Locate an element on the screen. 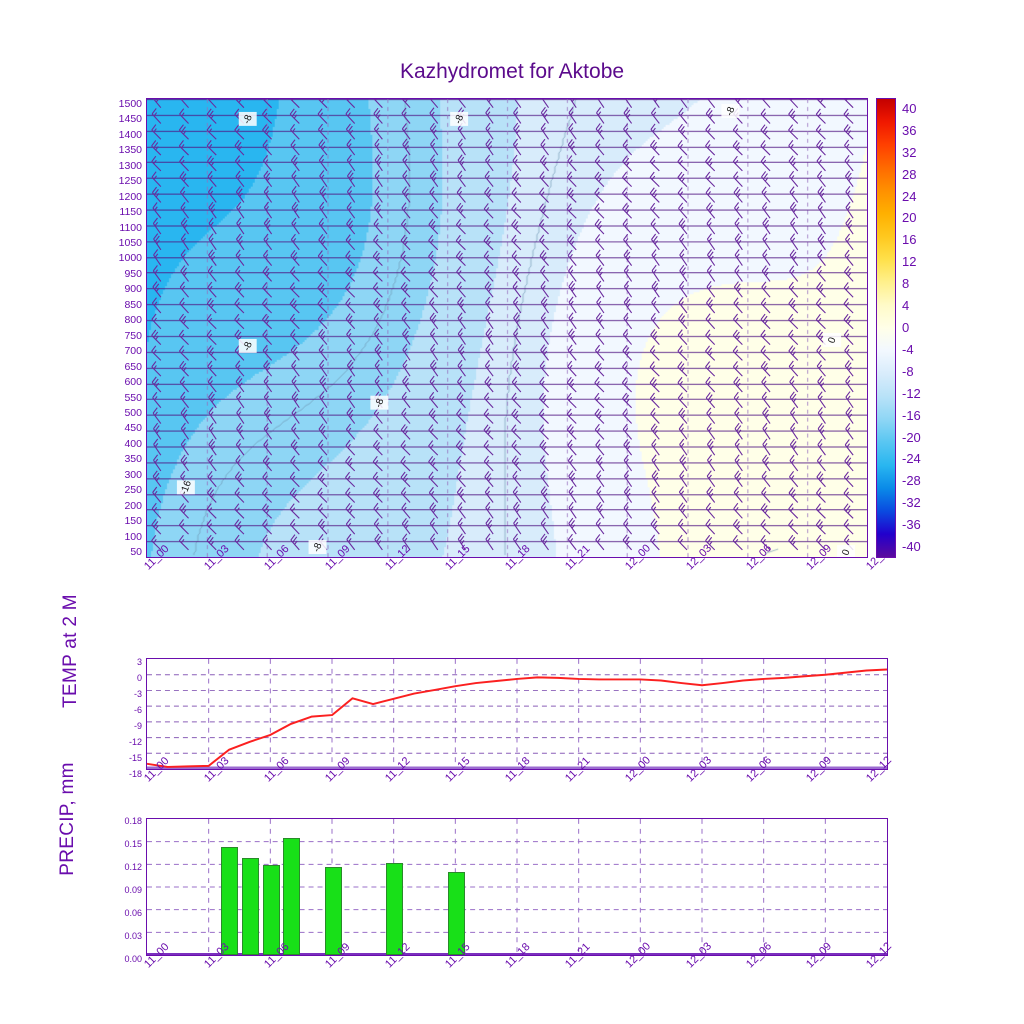 This screenshot has width=1024, height=1024. colorbar-tick: -16 is located at coordinates (911, 415).